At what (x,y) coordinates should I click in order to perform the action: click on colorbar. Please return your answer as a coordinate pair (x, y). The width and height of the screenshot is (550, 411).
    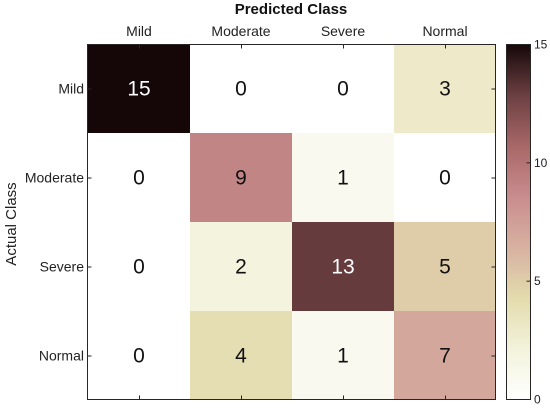
    Looking at the image, I should click on (519, 222).